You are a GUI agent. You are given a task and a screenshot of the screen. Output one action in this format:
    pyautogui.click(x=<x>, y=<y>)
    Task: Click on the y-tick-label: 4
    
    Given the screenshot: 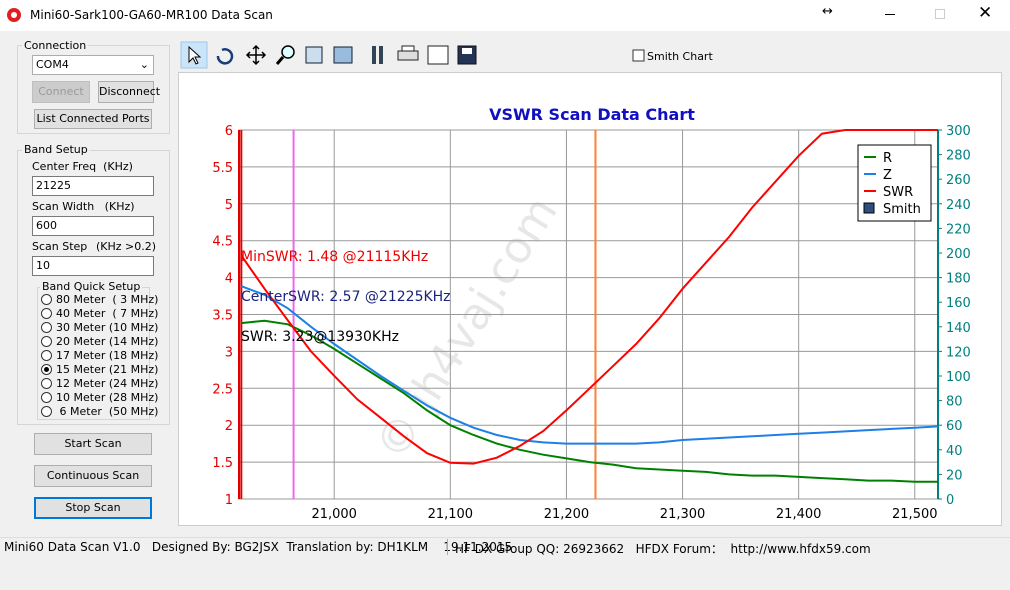 What is the action you would take?
    pyautogui.click(x=229, y=279)
    